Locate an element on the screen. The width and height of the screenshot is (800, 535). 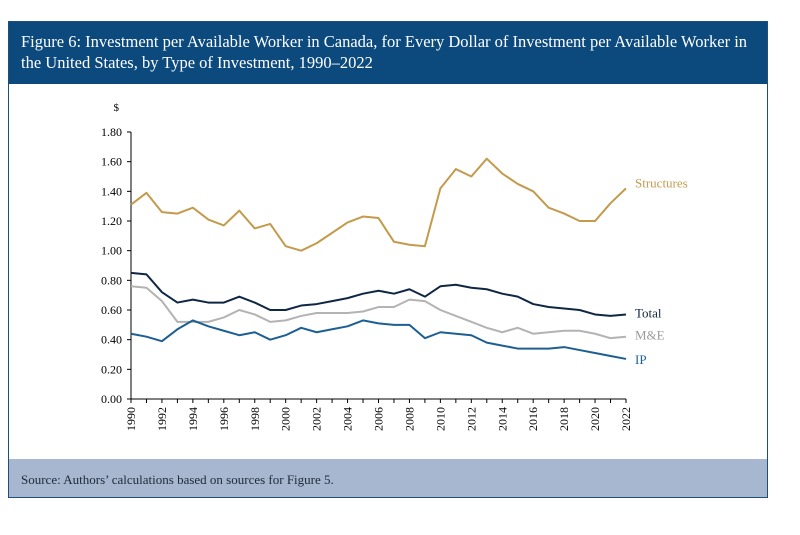
x-tick-label: 1996 is located at coordinates (224, 419).